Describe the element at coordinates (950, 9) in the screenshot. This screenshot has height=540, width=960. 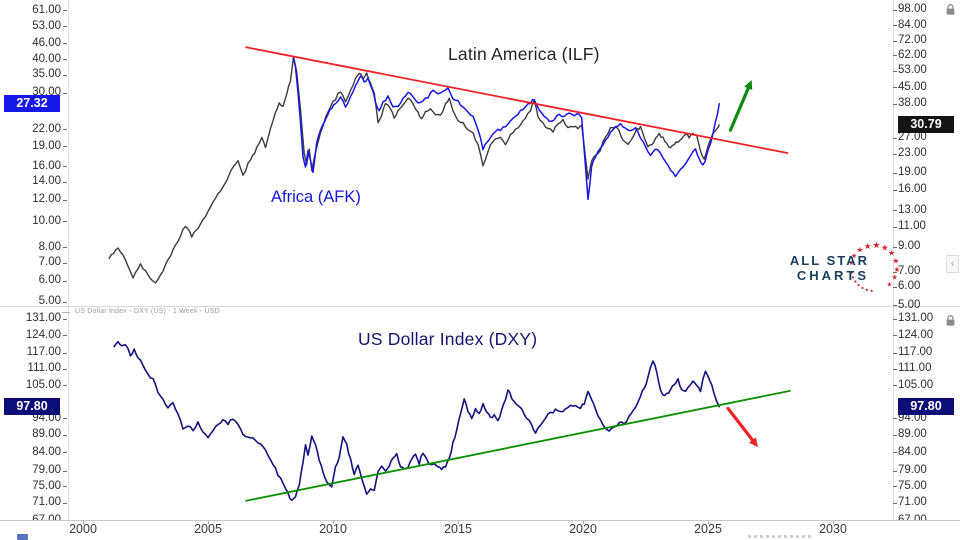
I see `axis-lock-icon-top` at that location.